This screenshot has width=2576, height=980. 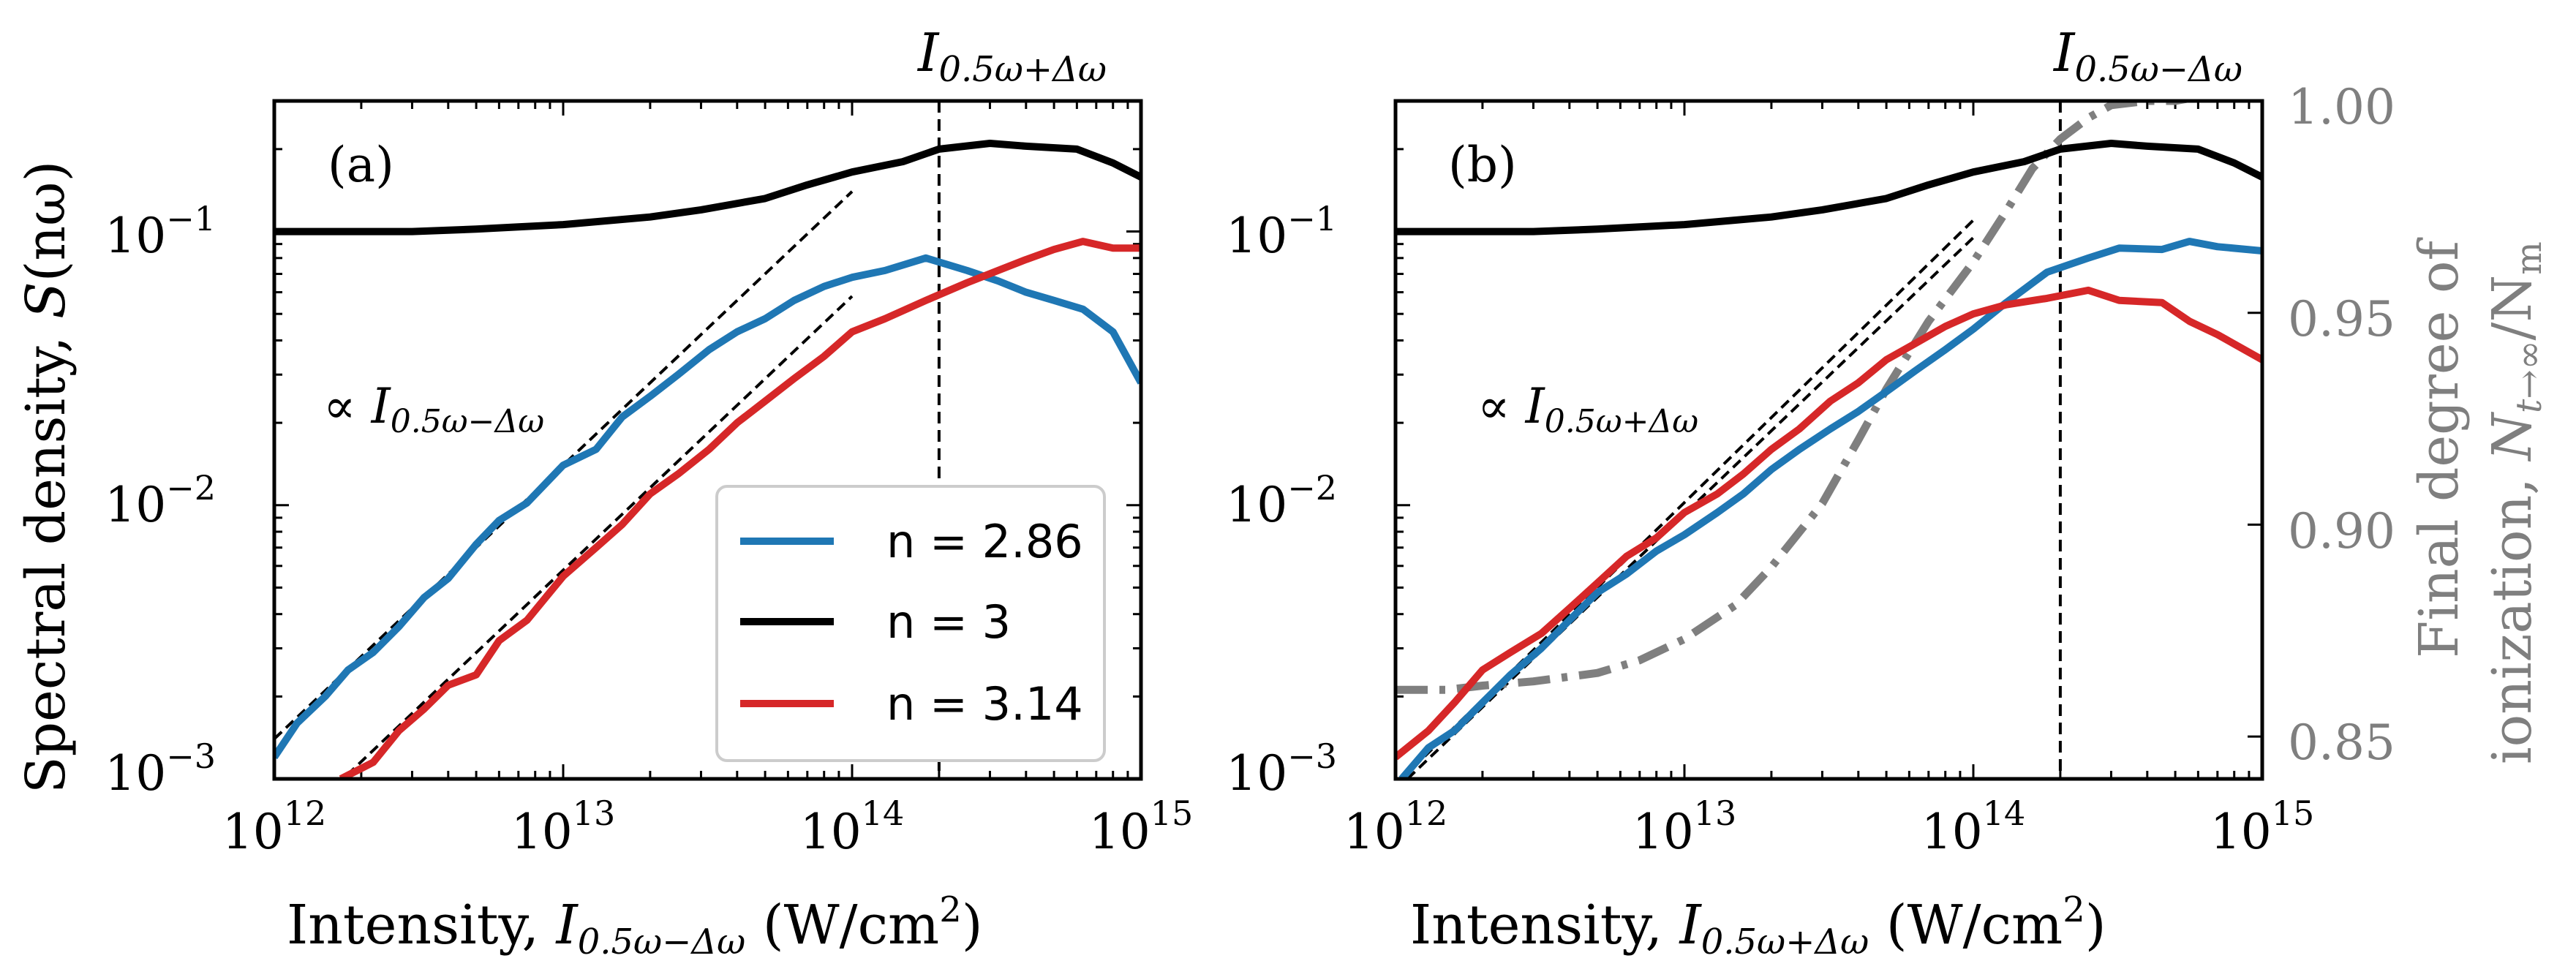 What do you see at coordinates (1256, 505) in the screenshot?
I see `panel-b-ytick-2-base: 10` at bounding box center [1256, 505].